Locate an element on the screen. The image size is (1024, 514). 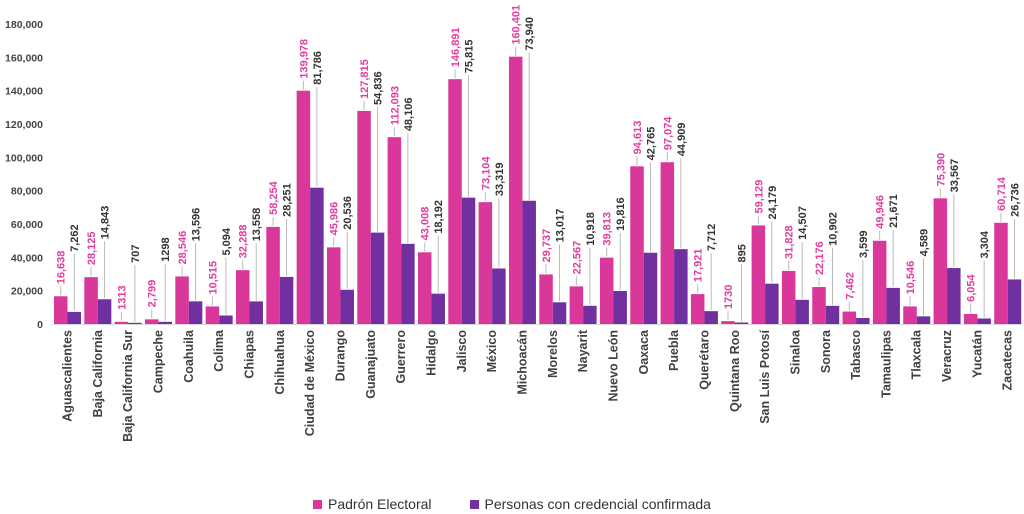
data-label-padron: 31,828 is located at coordinates (790, 242).